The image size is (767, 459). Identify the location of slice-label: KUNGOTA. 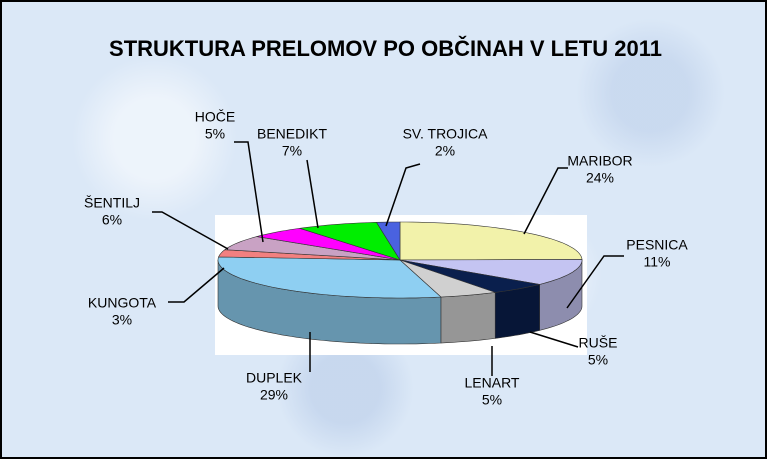
(122, 303).